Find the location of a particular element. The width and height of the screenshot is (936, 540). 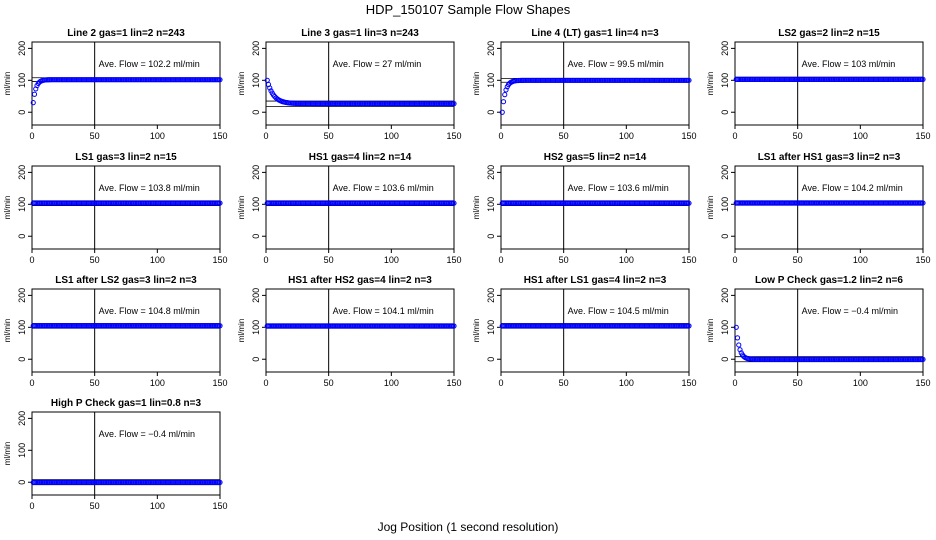

average-flow-annotation: Ave. Flow = 104.8 ml/min is located at coordinates (149, 311).